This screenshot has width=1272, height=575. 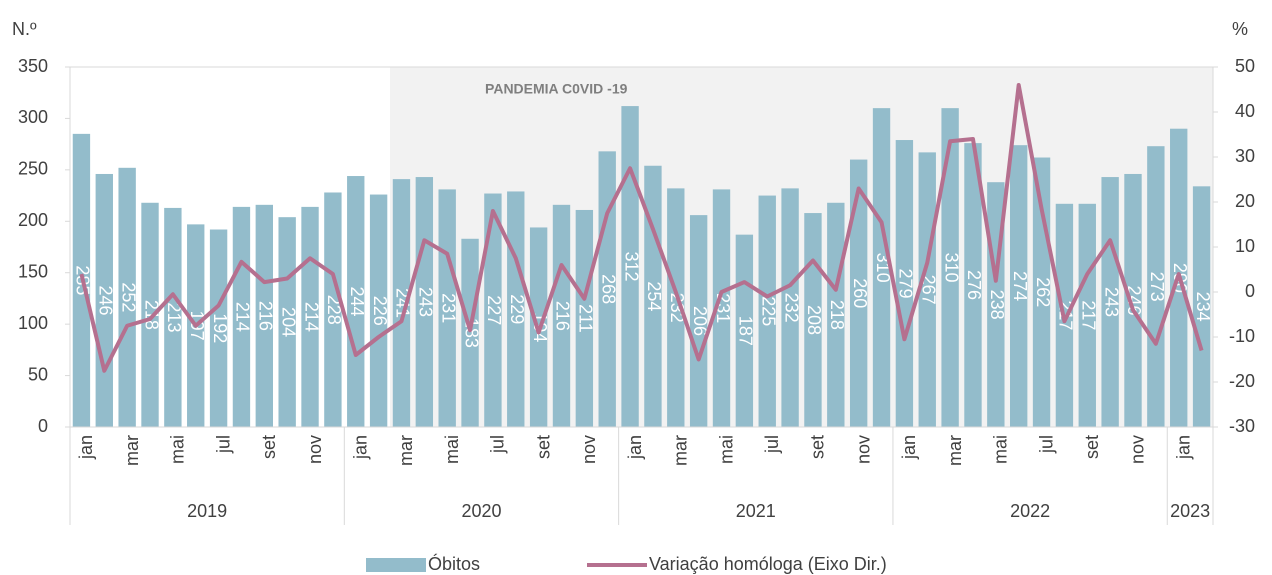 What do you see at coordinates (1043, 292) in the screenshot?
I see `data-label: 262` at bounding box center [1043, 292].